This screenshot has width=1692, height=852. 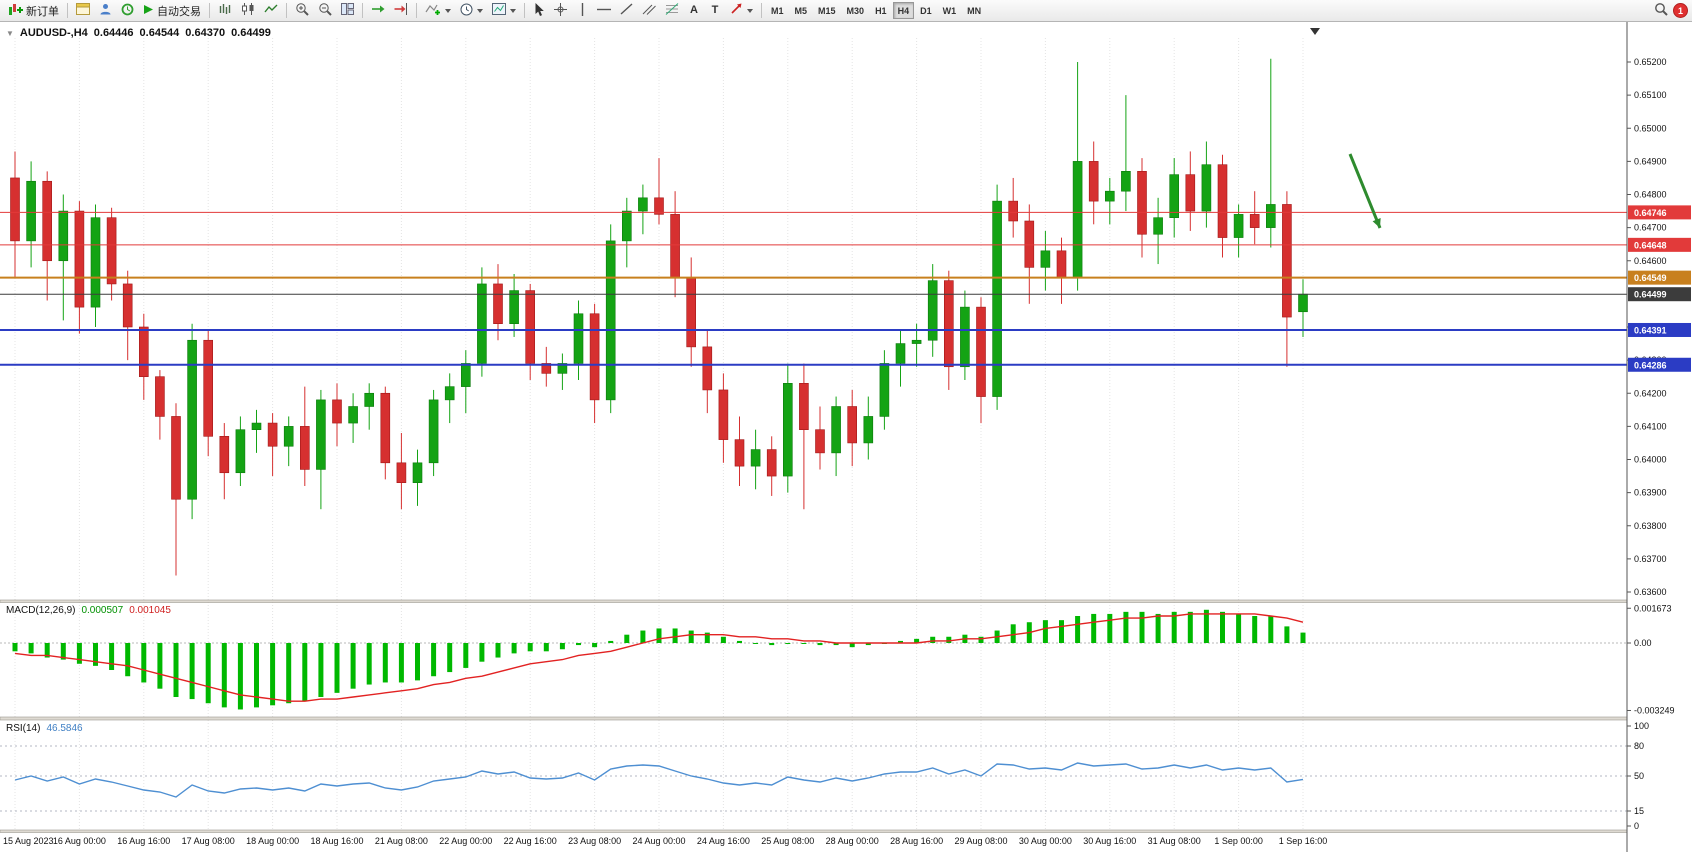 What do you see at coordinates (1365, 191) in the screenshot?
I see `arrow-annotation` at bounding box center [1365, 191].